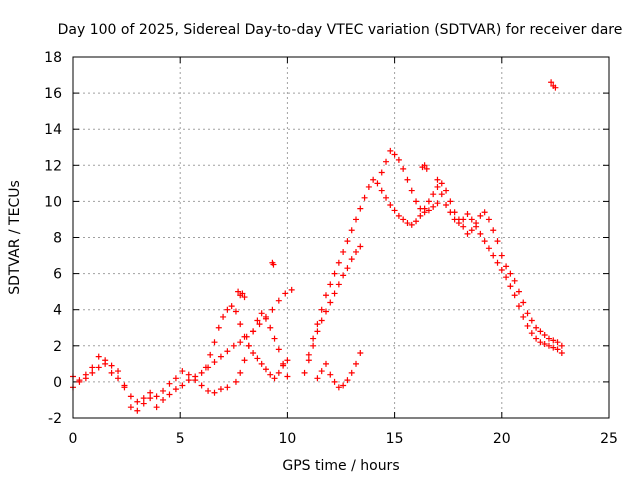  I want to click on x-tick-label: 20, so click(502, 439).